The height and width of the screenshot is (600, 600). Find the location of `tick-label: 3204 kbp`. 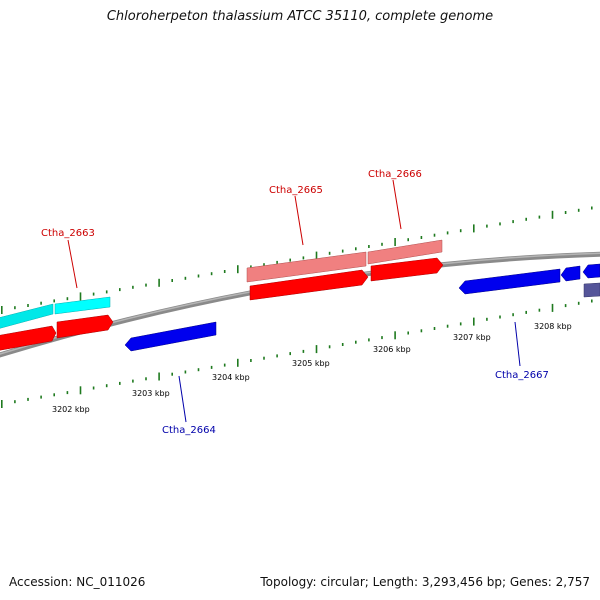

tick-label: 3204 kbp is located at coordinates (231, 377).